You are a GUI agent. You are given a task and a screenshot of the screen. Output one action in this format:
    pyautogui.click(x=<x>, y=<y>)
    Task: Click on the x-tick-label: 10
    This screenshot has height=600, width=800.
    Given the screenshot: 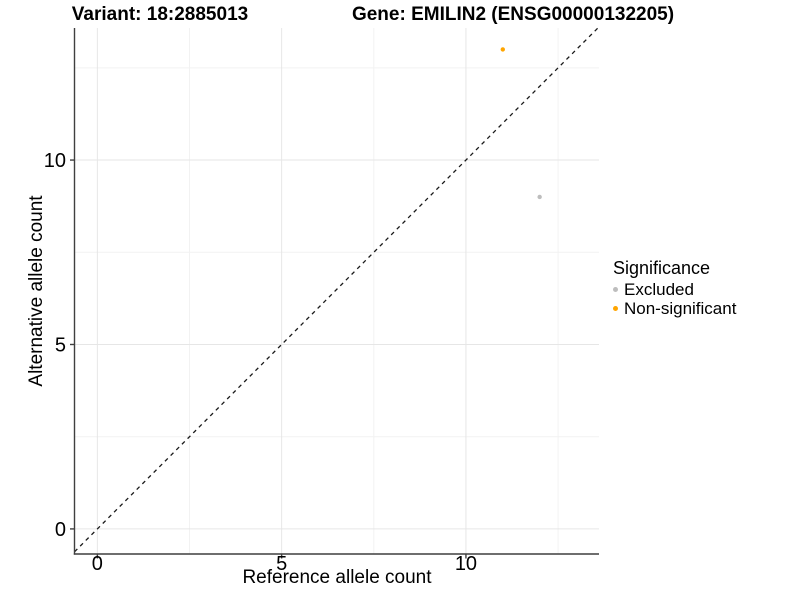 What is the action you would take?
    pyautogui.click(x=466, y=564)
    